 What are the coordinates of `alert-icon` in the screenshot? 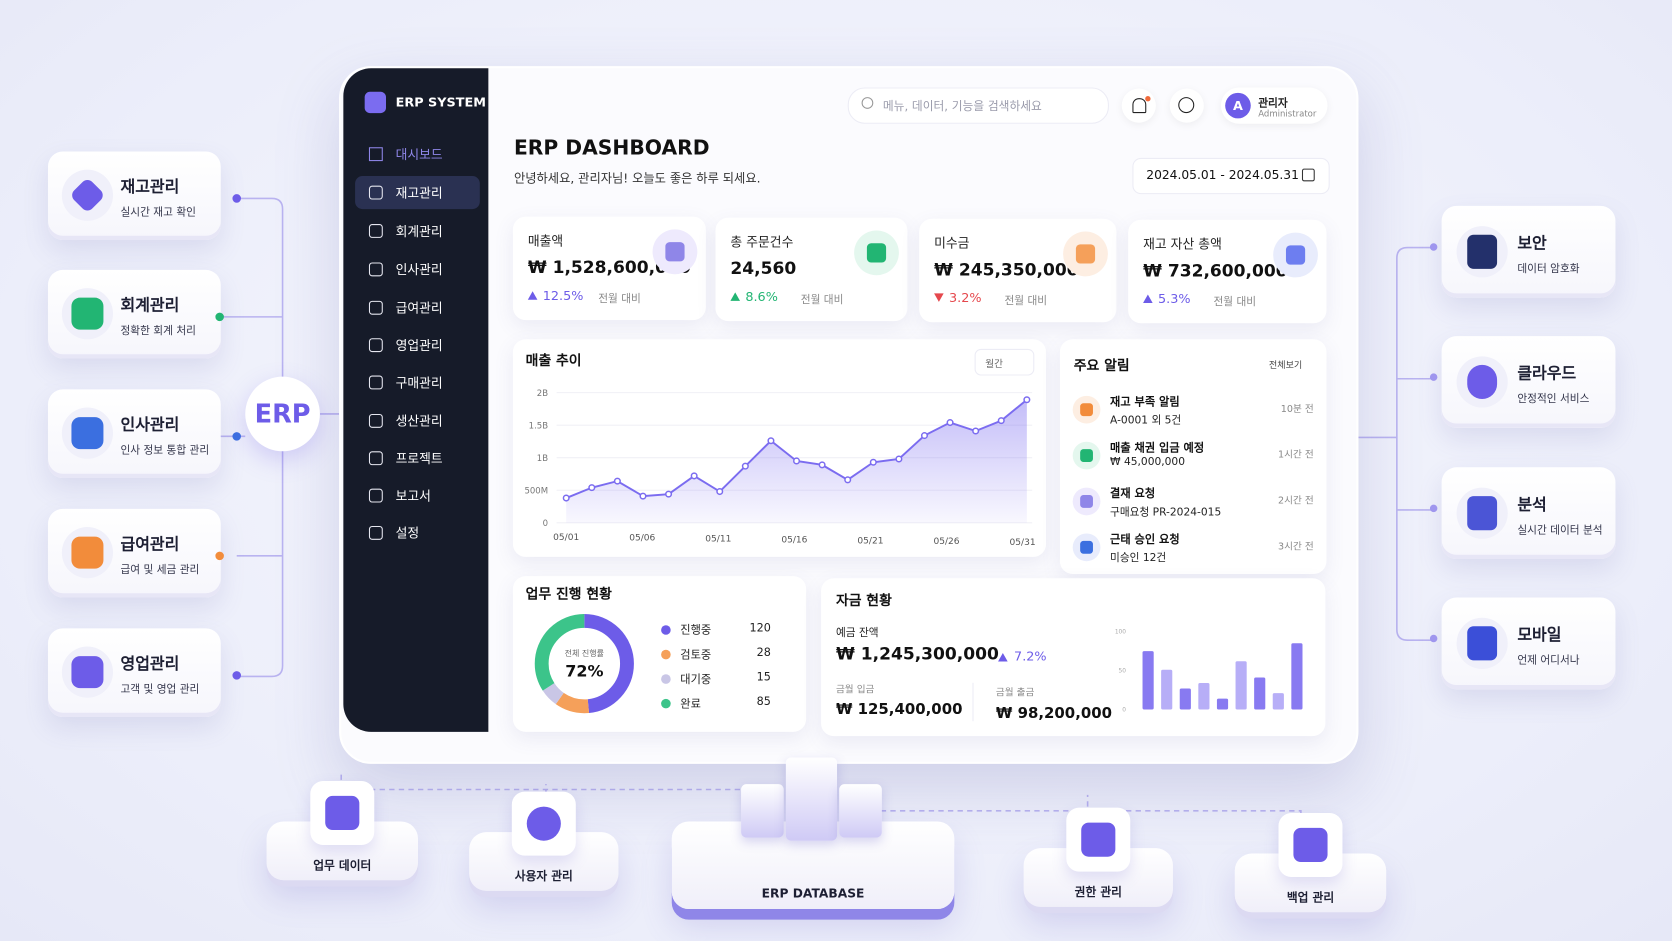 It's located at (1086, 410).